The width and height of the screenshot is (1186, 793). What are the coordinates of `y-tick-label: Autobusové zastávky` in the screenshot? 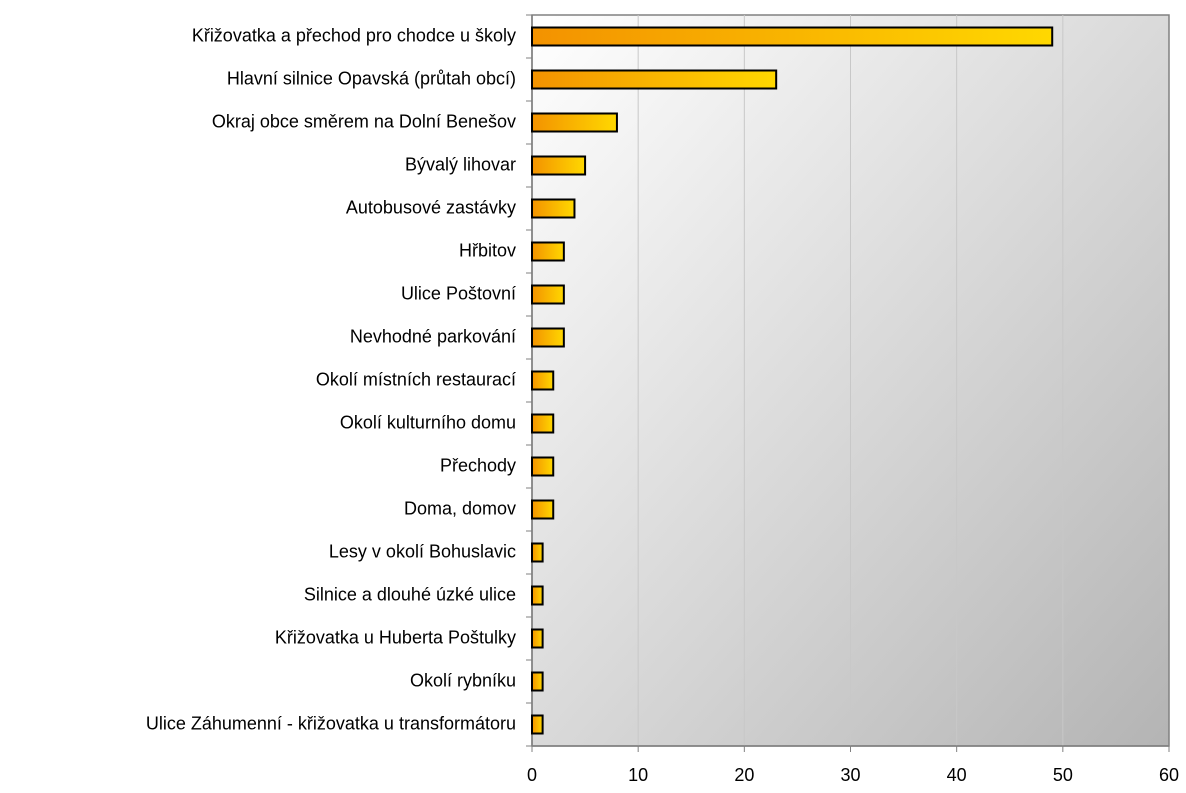 It's located at (431, 207).